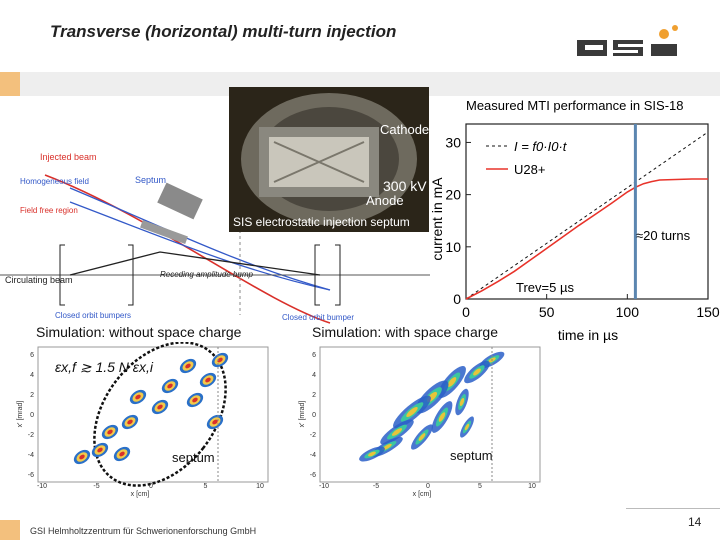 Image resolution: width=720 pixels, height=540 pixels. Describe the element at coordinates (139, 332) in the screenshot. I see `sim-left-label: Simulation: without space charge` at that location.